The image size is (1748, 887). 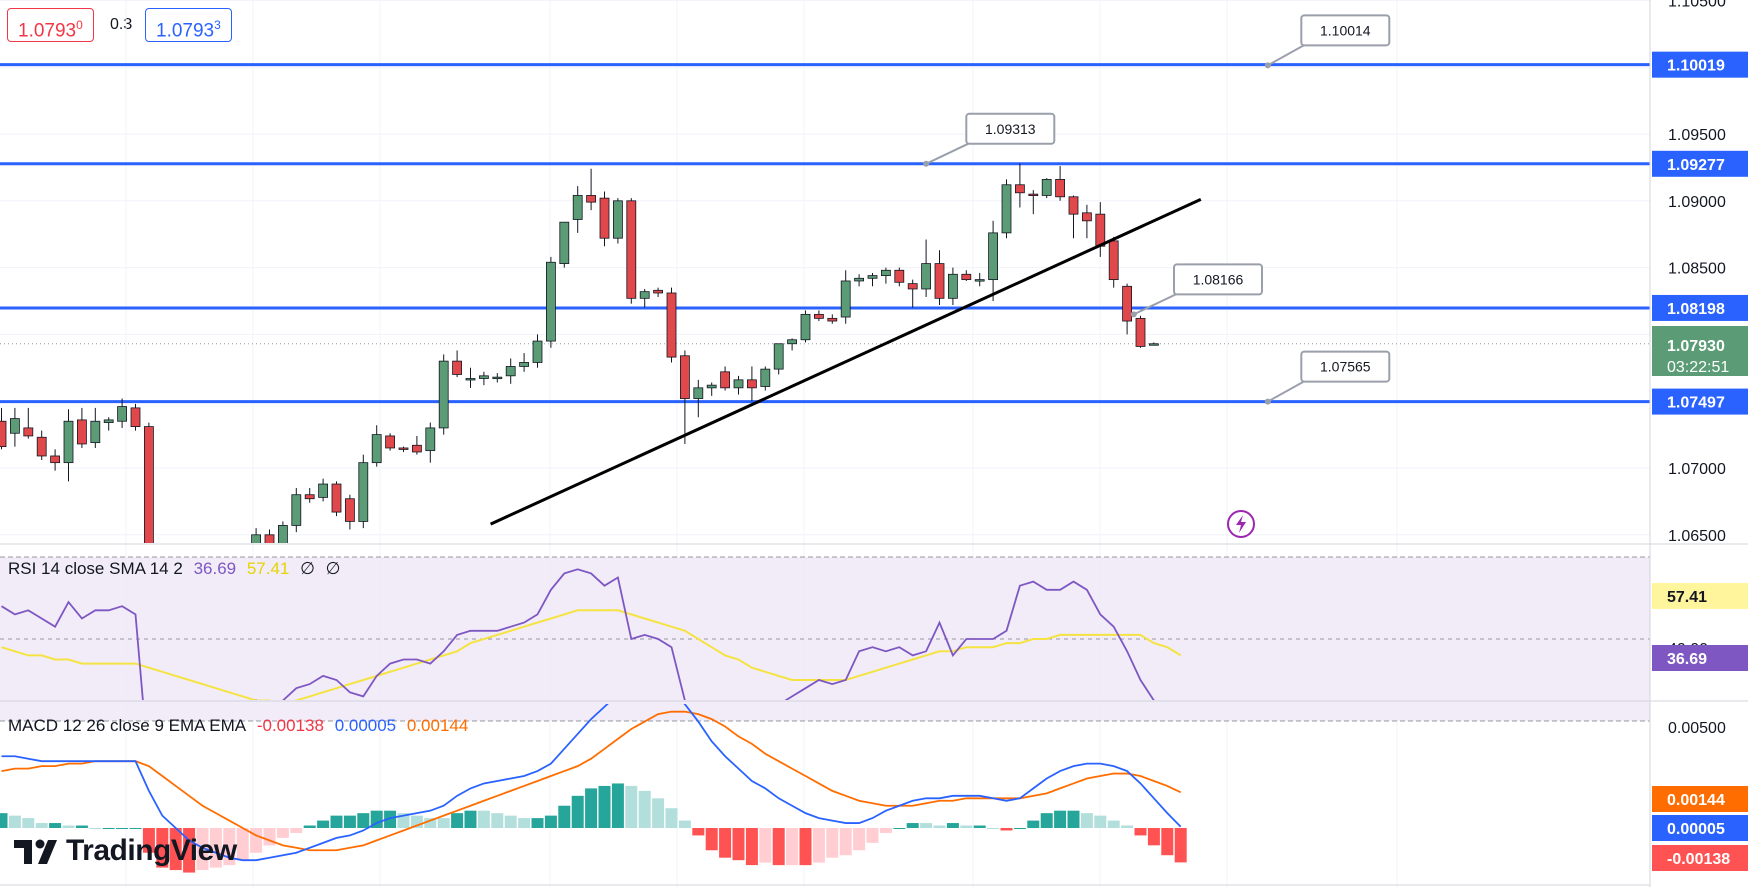 I want to click on rsi-lines, so click(x=591, y=634).